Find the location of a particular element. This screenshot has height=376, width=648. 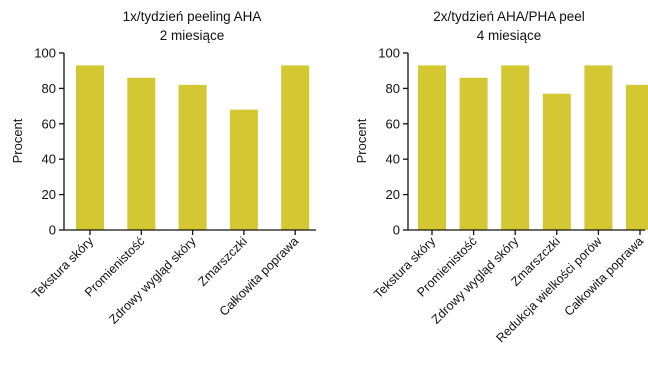

chart-subtitle: 2 miesiące is located at coordinates (192, 35).